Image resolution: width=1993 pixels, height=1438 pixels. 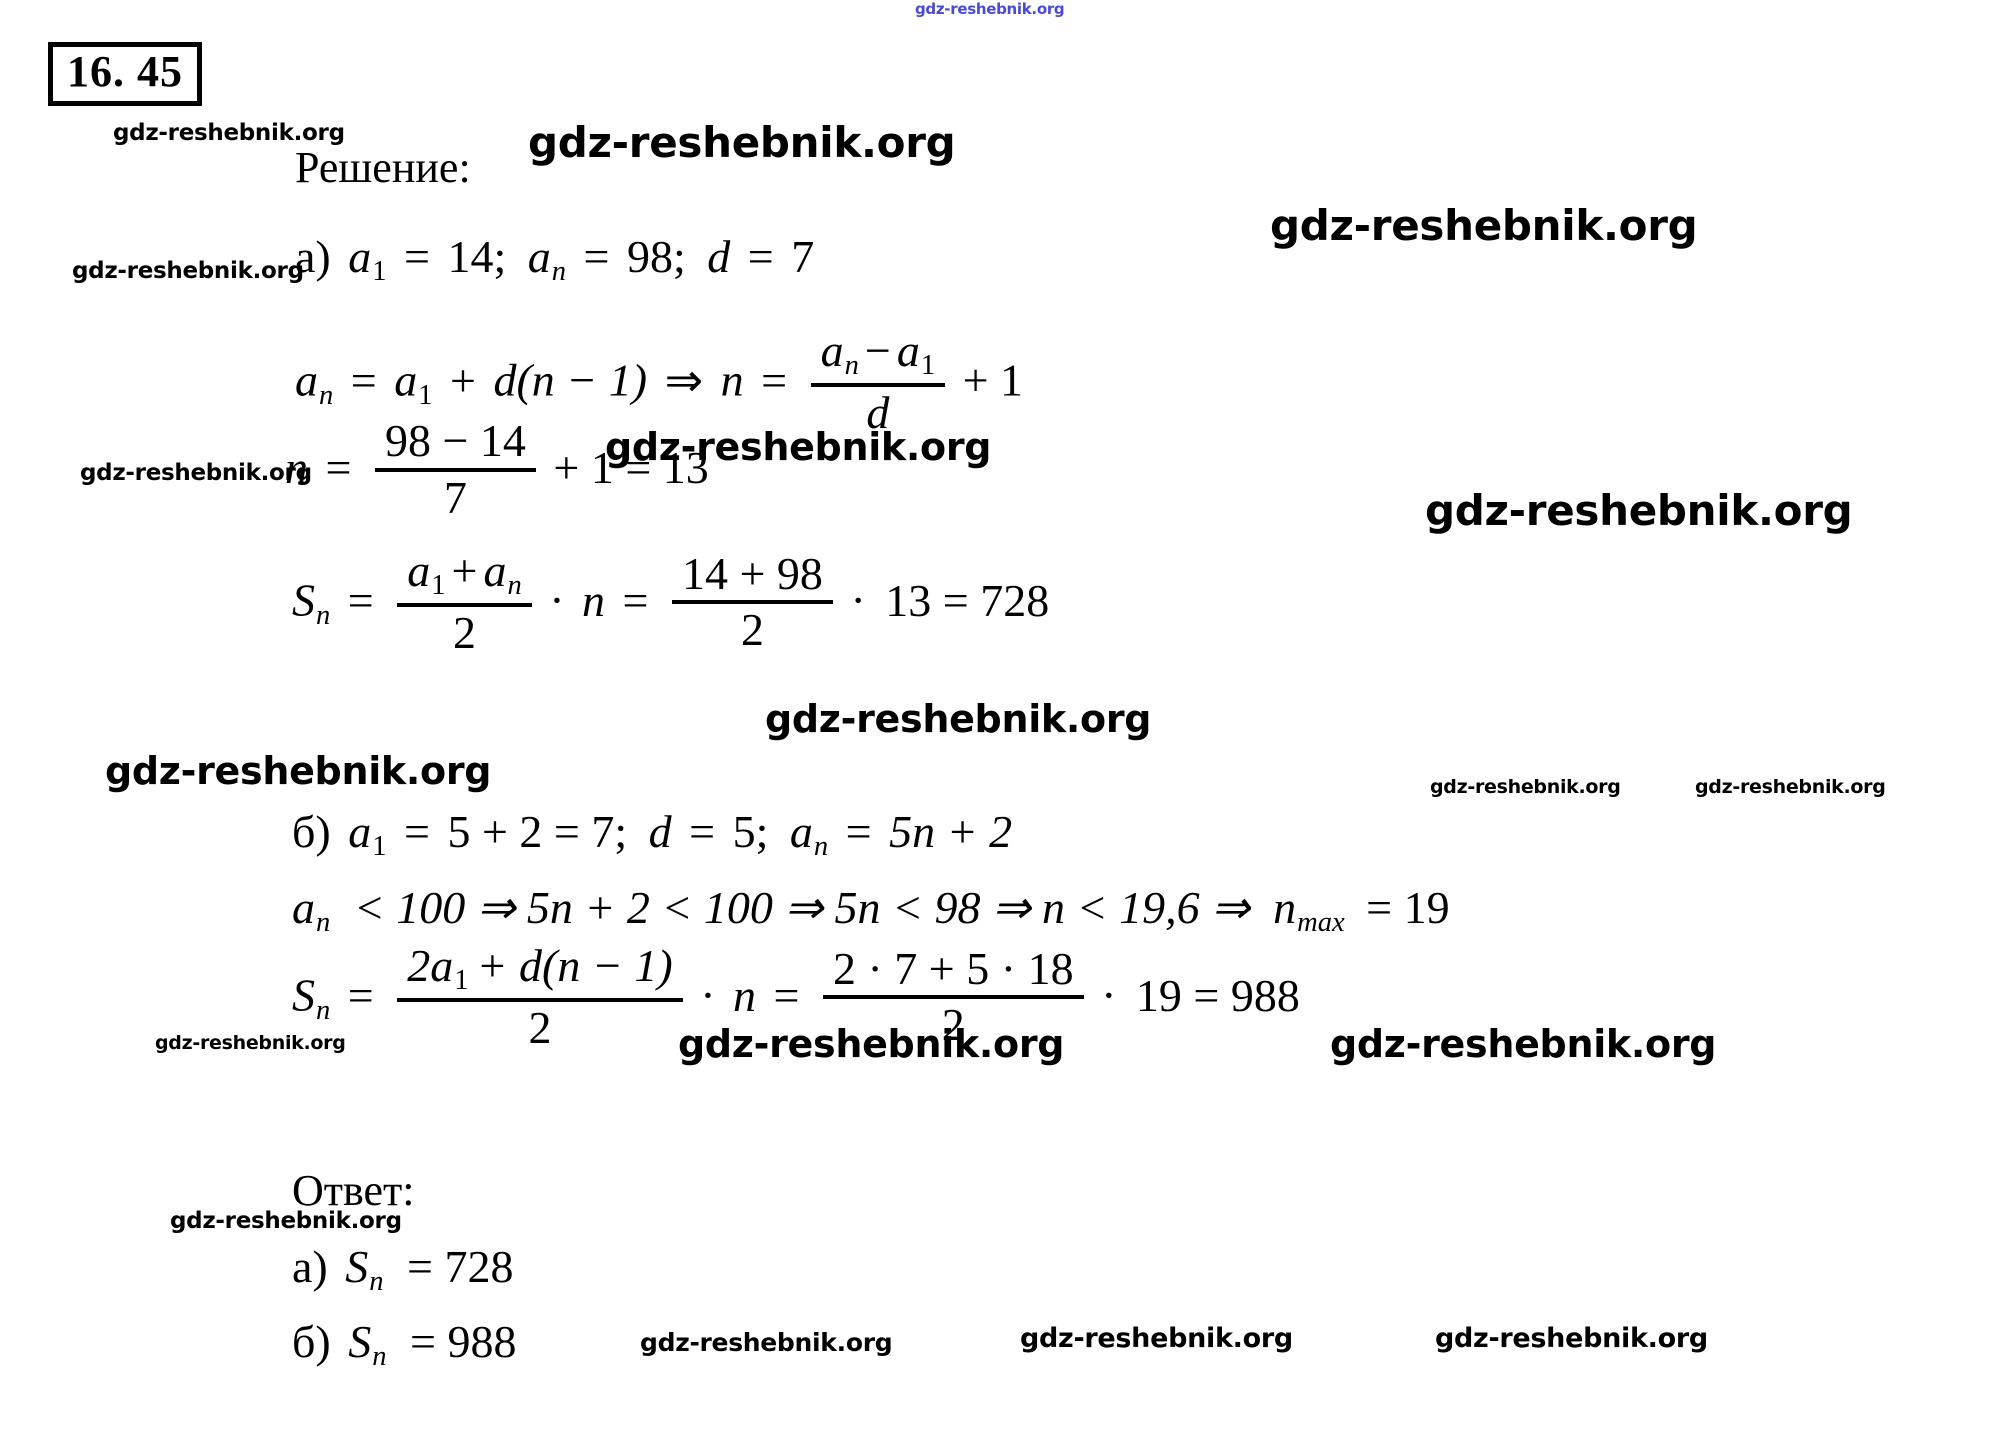 I want to click on answer-b-label: б), so click(x=311, y=1341).